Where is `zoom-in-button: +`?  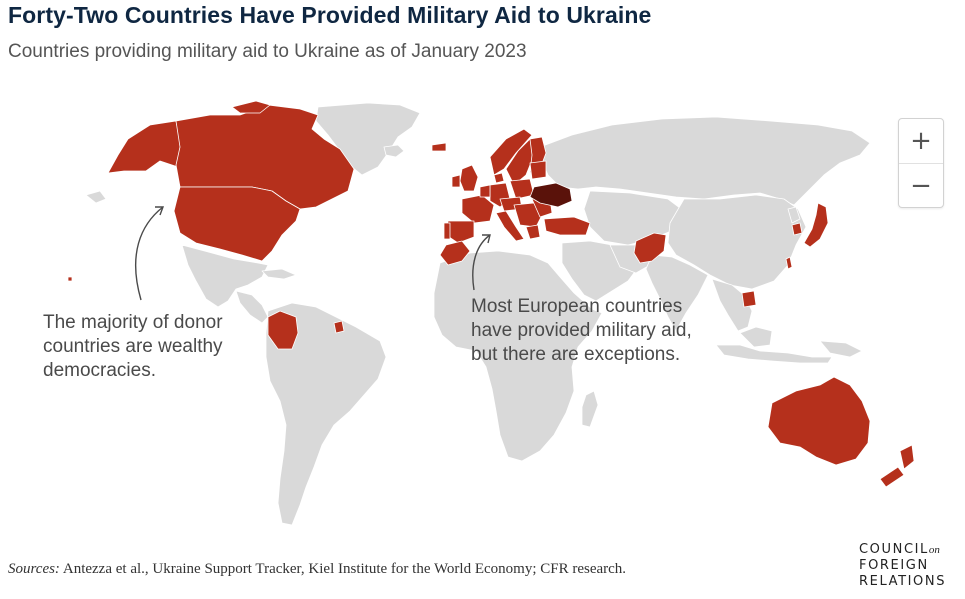 zoom-in-button: + is located at coordinates (921, 141).